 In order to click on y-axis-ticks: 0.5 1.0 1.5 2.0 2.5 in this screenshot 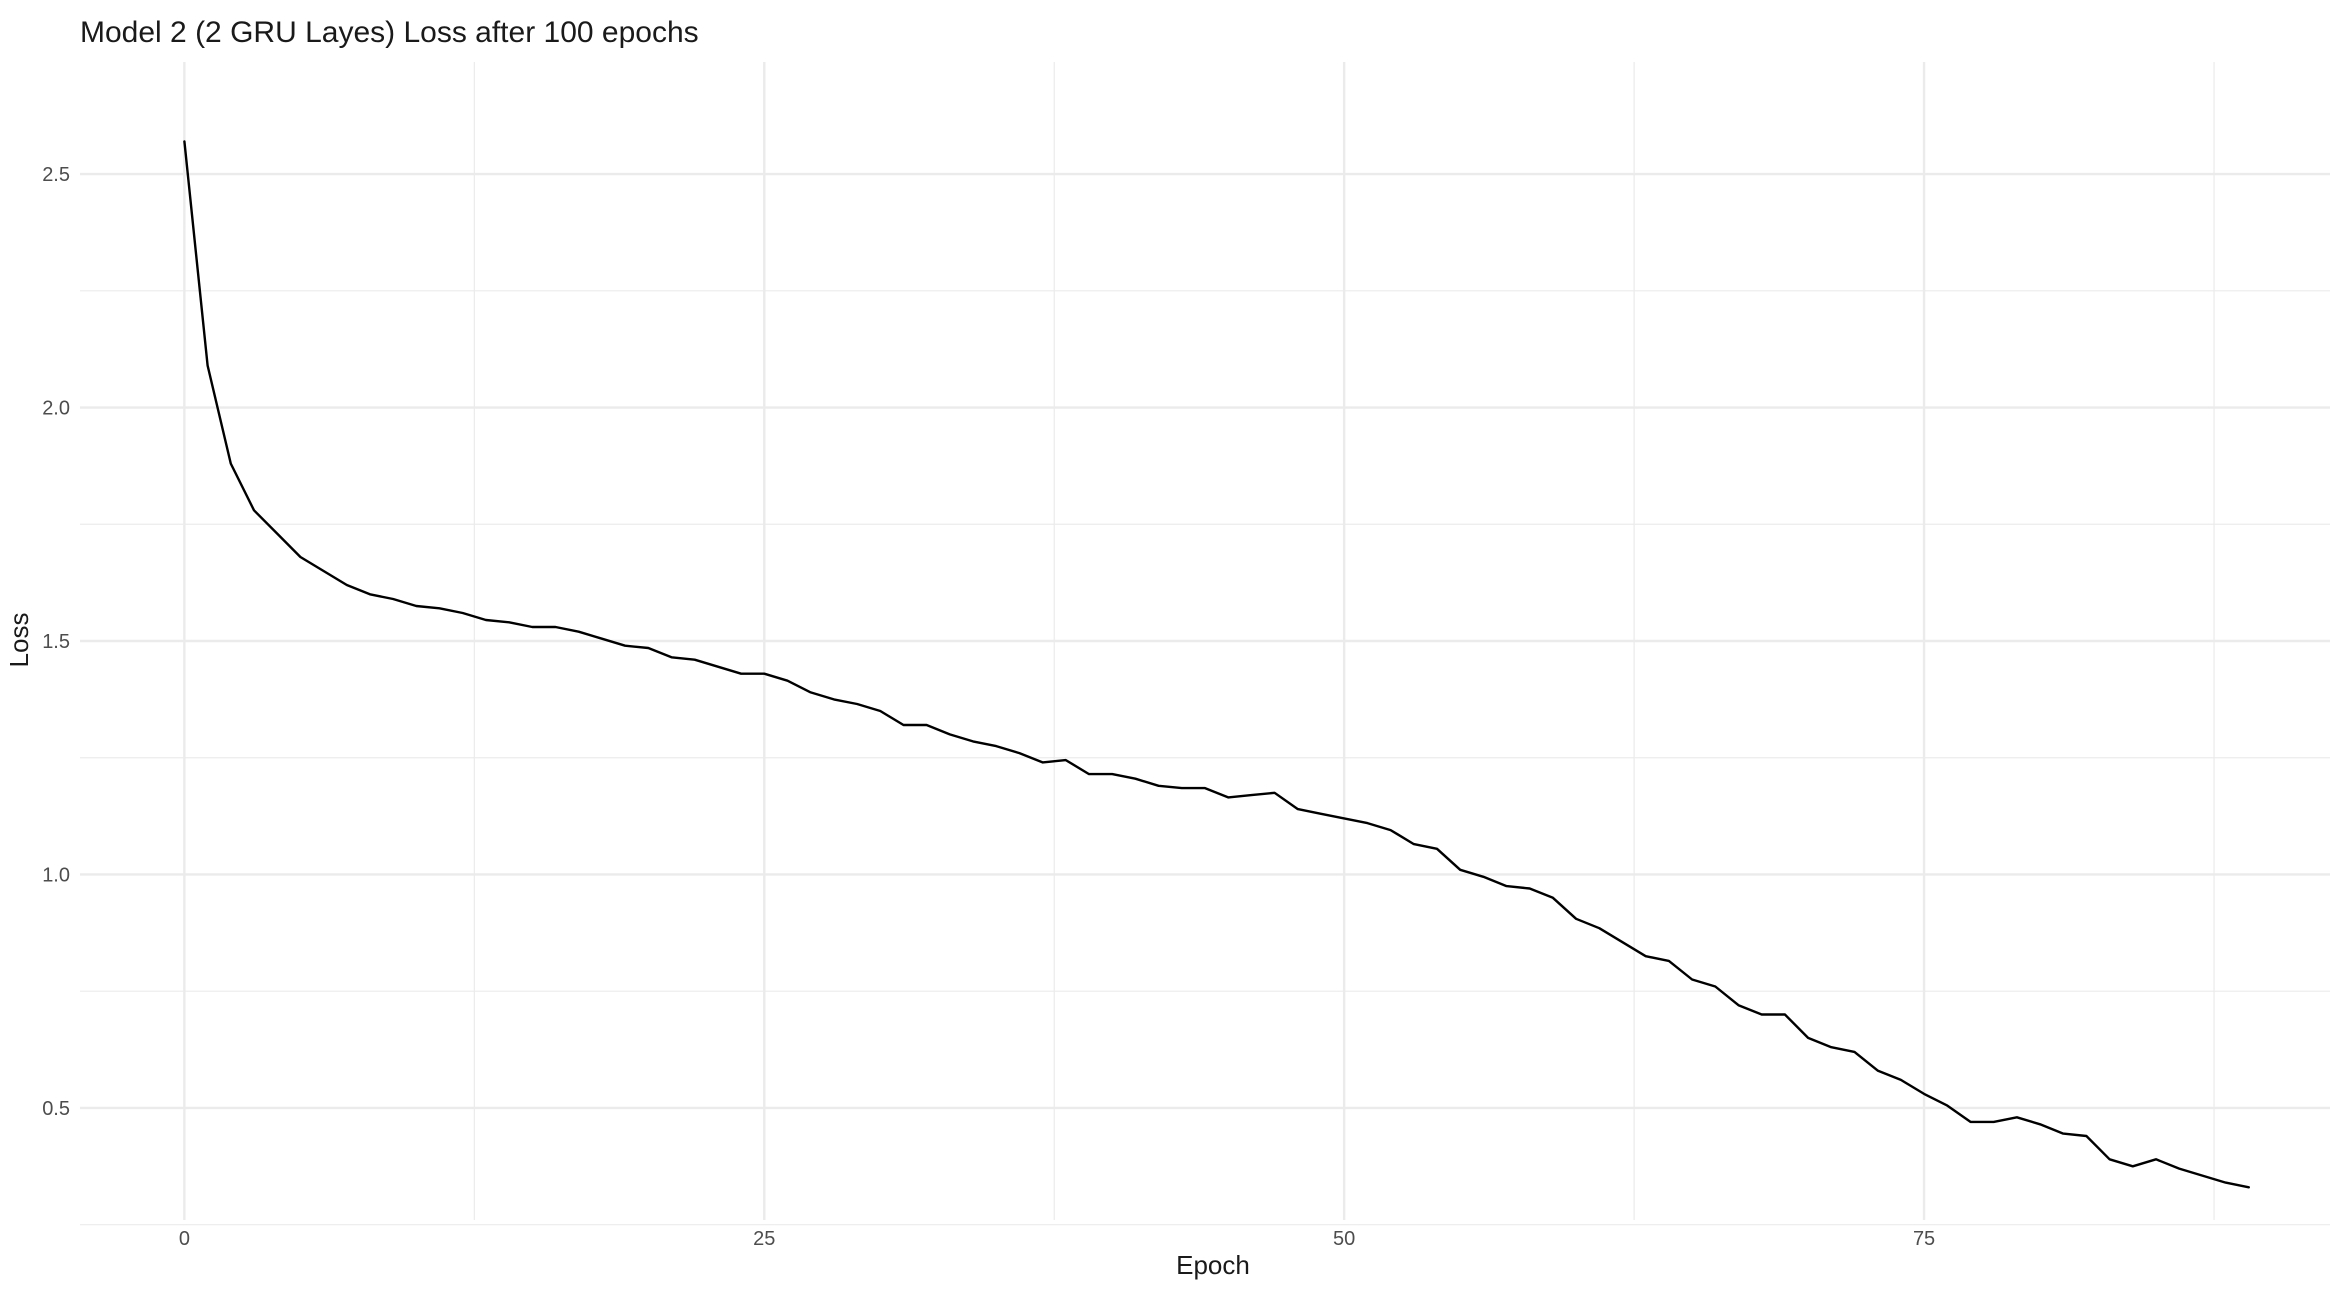, I will do `click(56, 642)`.